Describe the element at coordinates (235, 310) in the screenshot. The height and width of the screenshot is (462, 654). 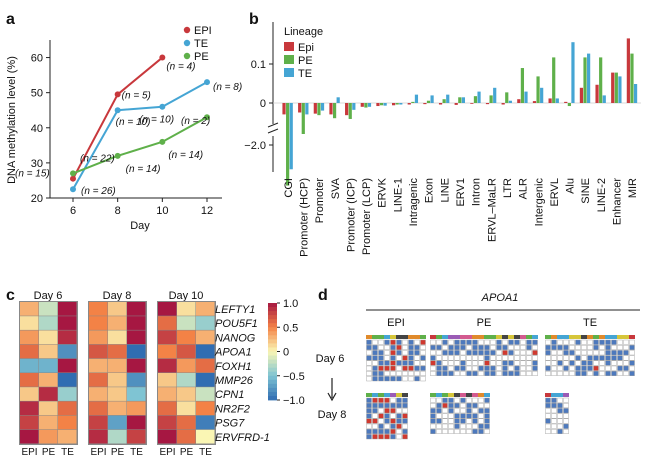
I see `c-gene-label: LEFTY1` at that location.